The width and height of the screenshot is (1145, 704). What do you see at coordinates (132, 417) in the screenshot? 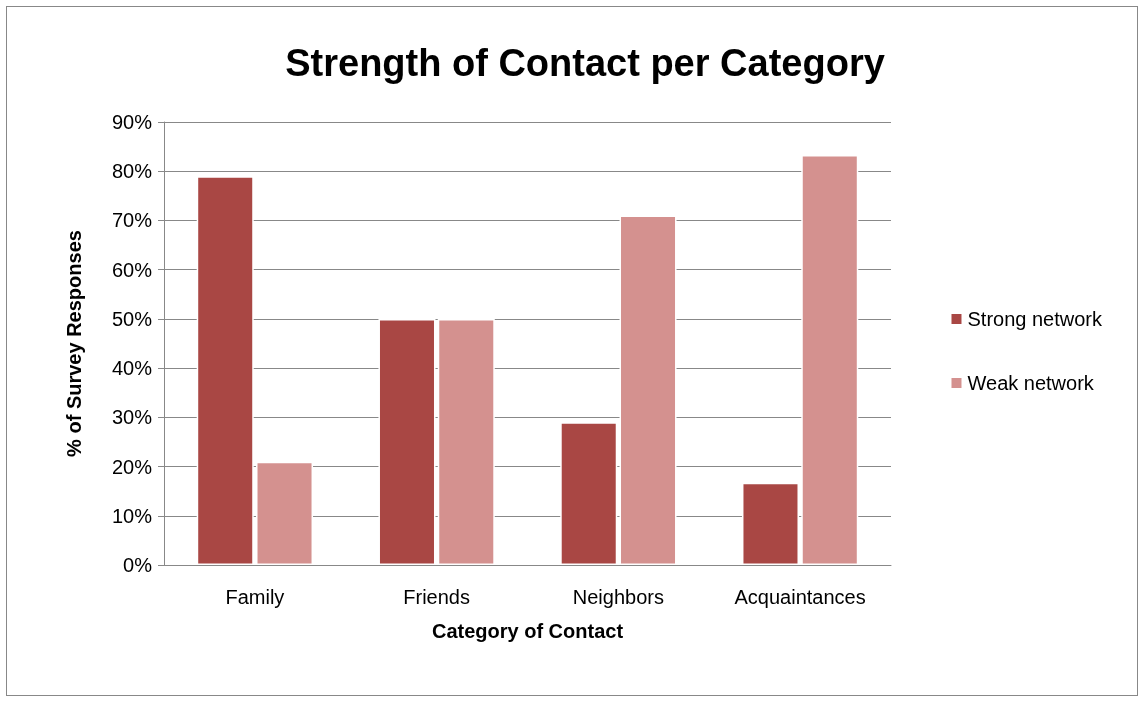
I see `y-tick-label: 30%` at bounding box center [132, 417].